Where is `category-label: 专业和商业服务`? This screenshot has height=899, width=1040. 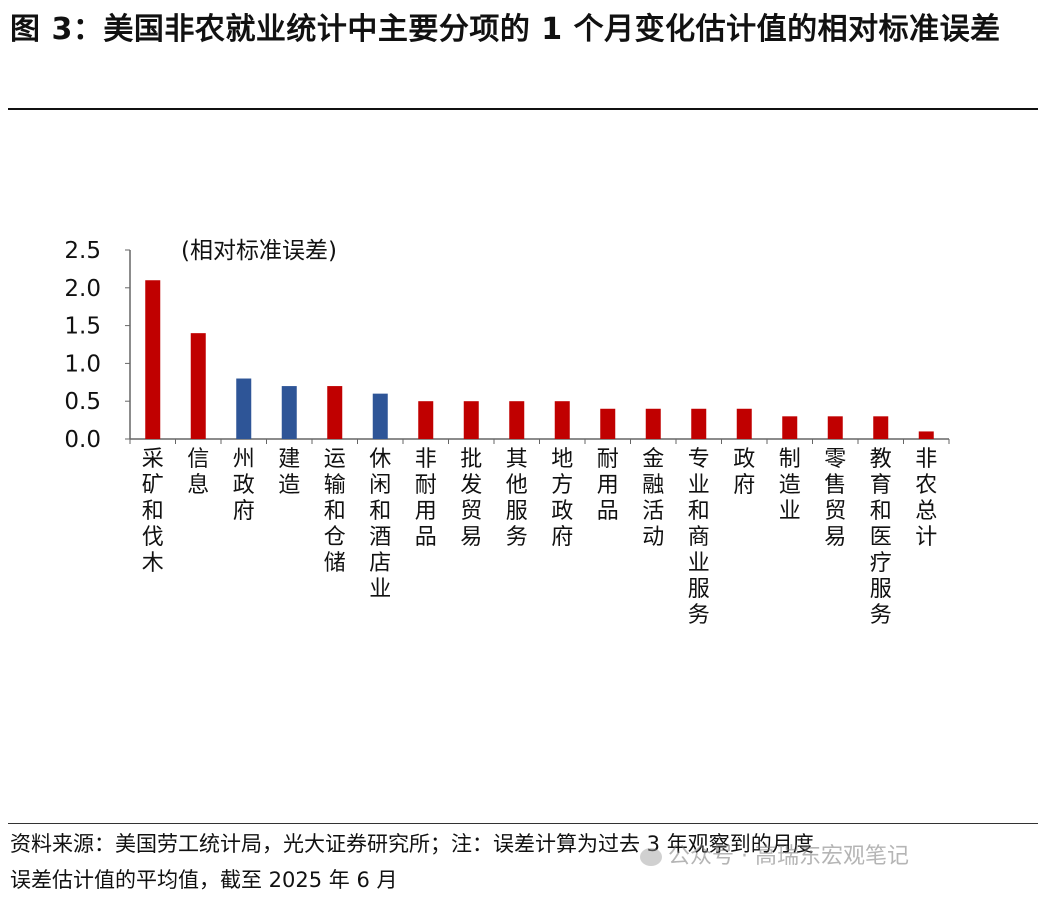 category-label: 专业和商业服务 is located at coordinates (699, 537).